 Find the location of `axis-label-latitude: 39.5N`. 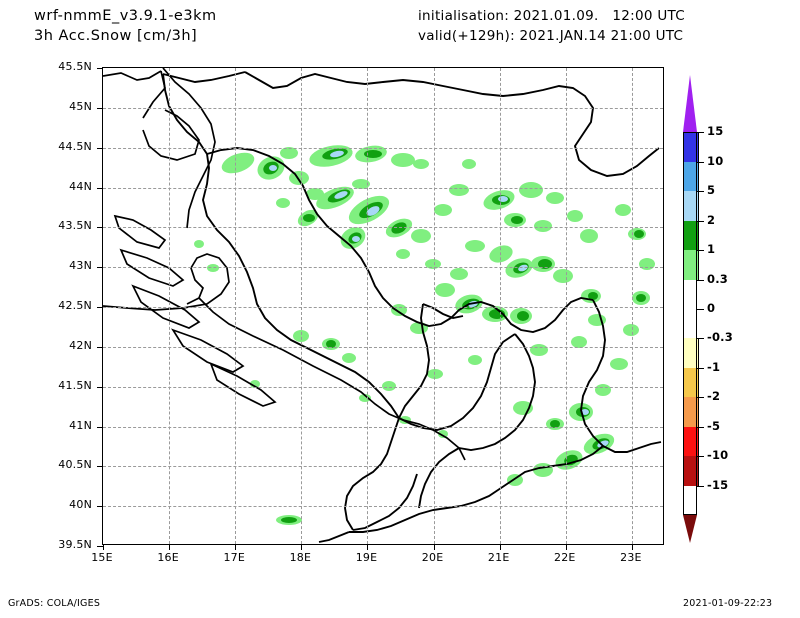

axis-label-latitude: 39.5N is located at coordinates (75, 544).